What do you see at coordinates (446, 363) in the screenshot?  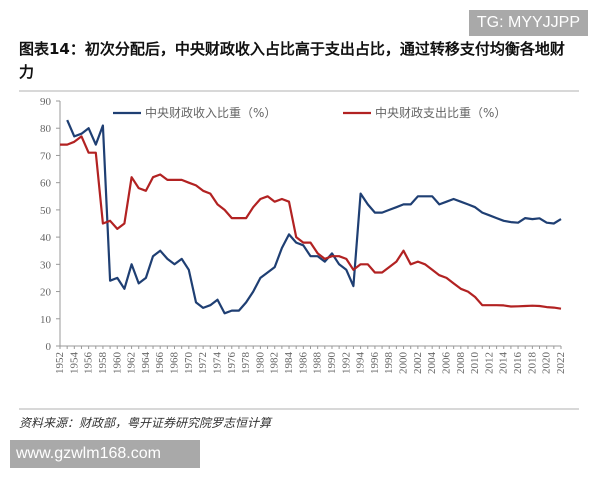 I see `x-tick-label: 2006` at bounding box center [446, 363].